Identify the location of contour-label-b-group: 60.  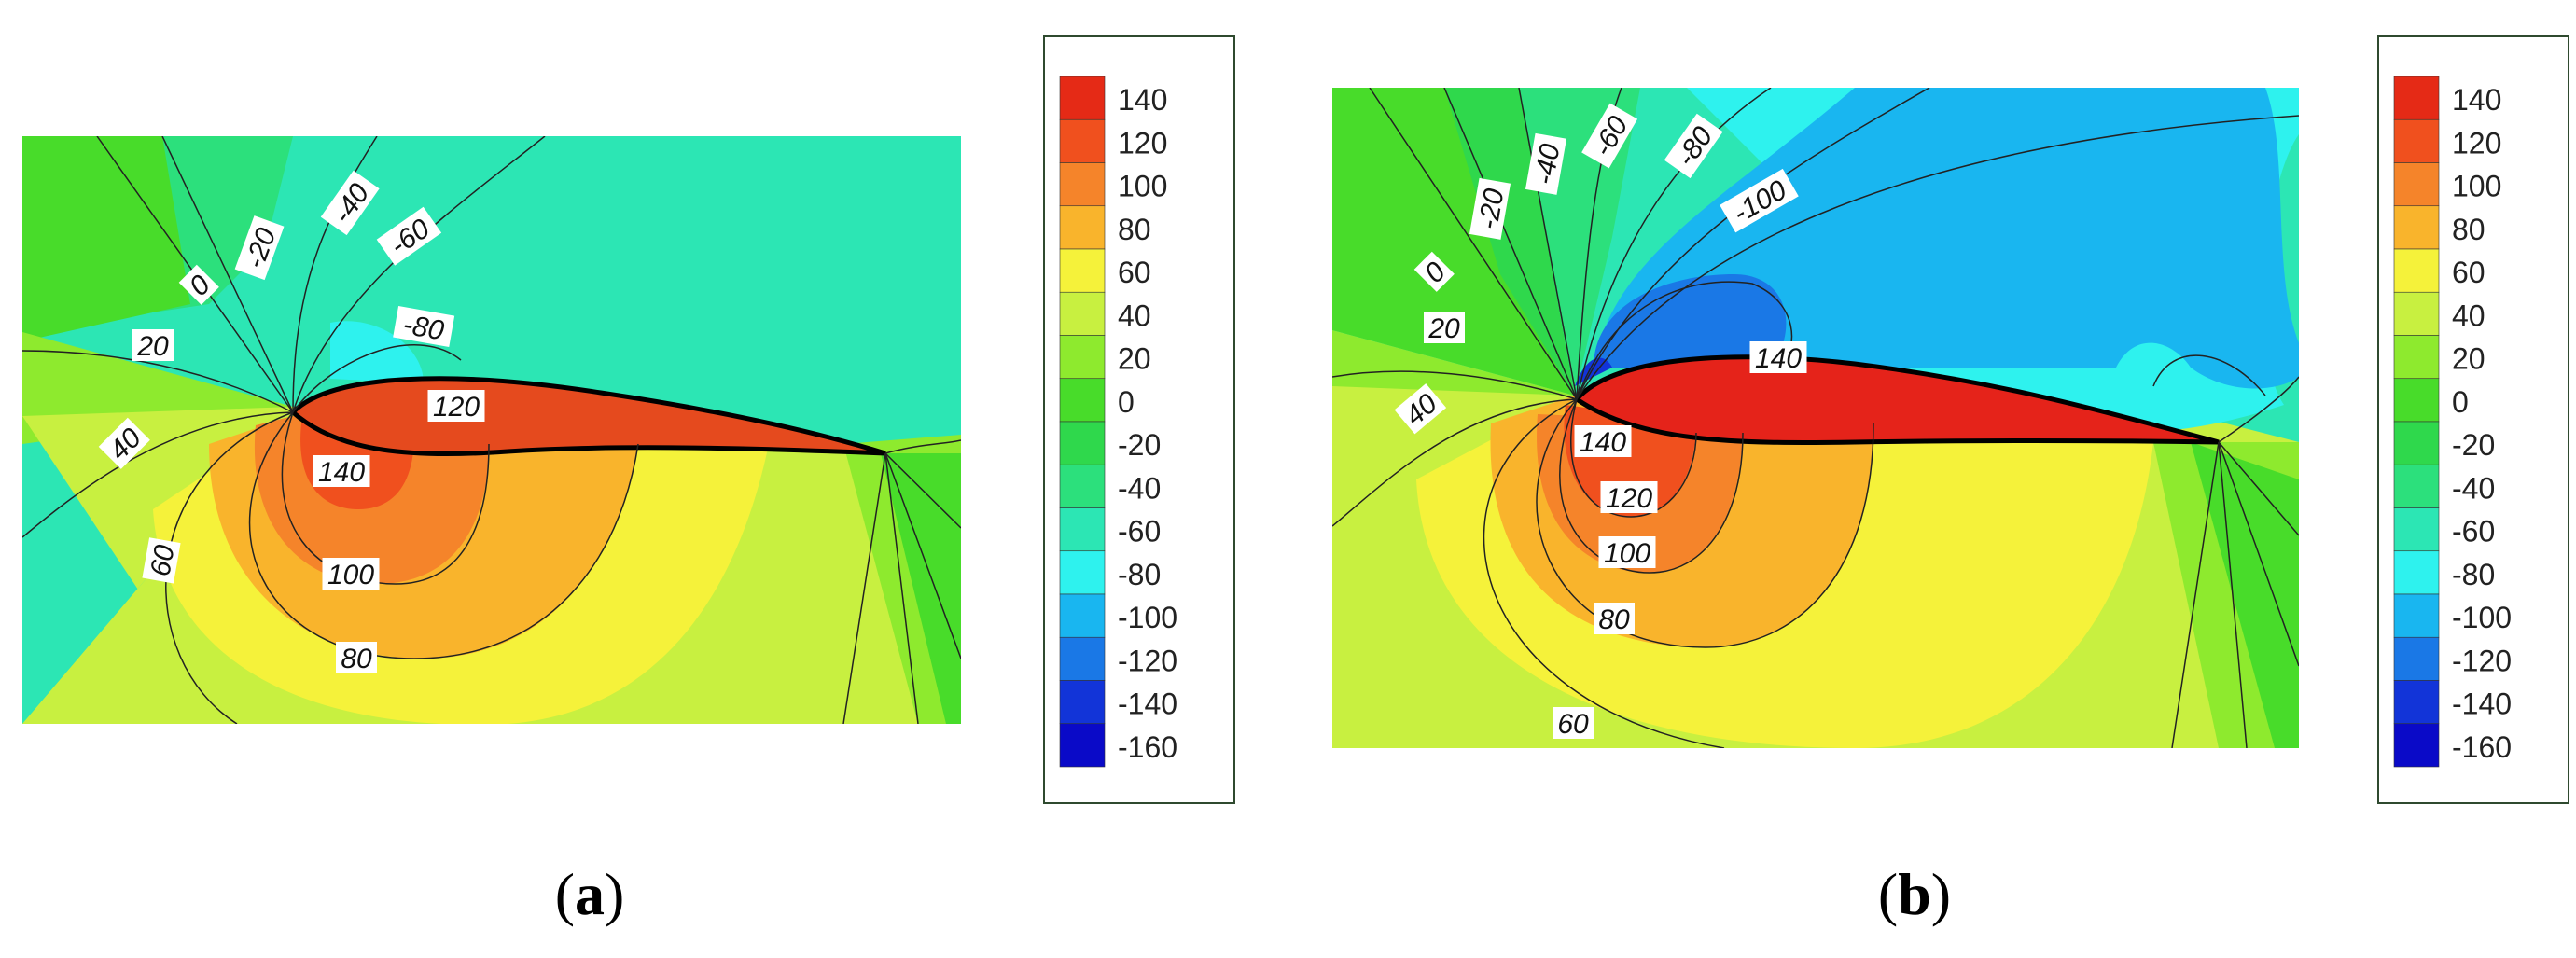
(1573, 724).